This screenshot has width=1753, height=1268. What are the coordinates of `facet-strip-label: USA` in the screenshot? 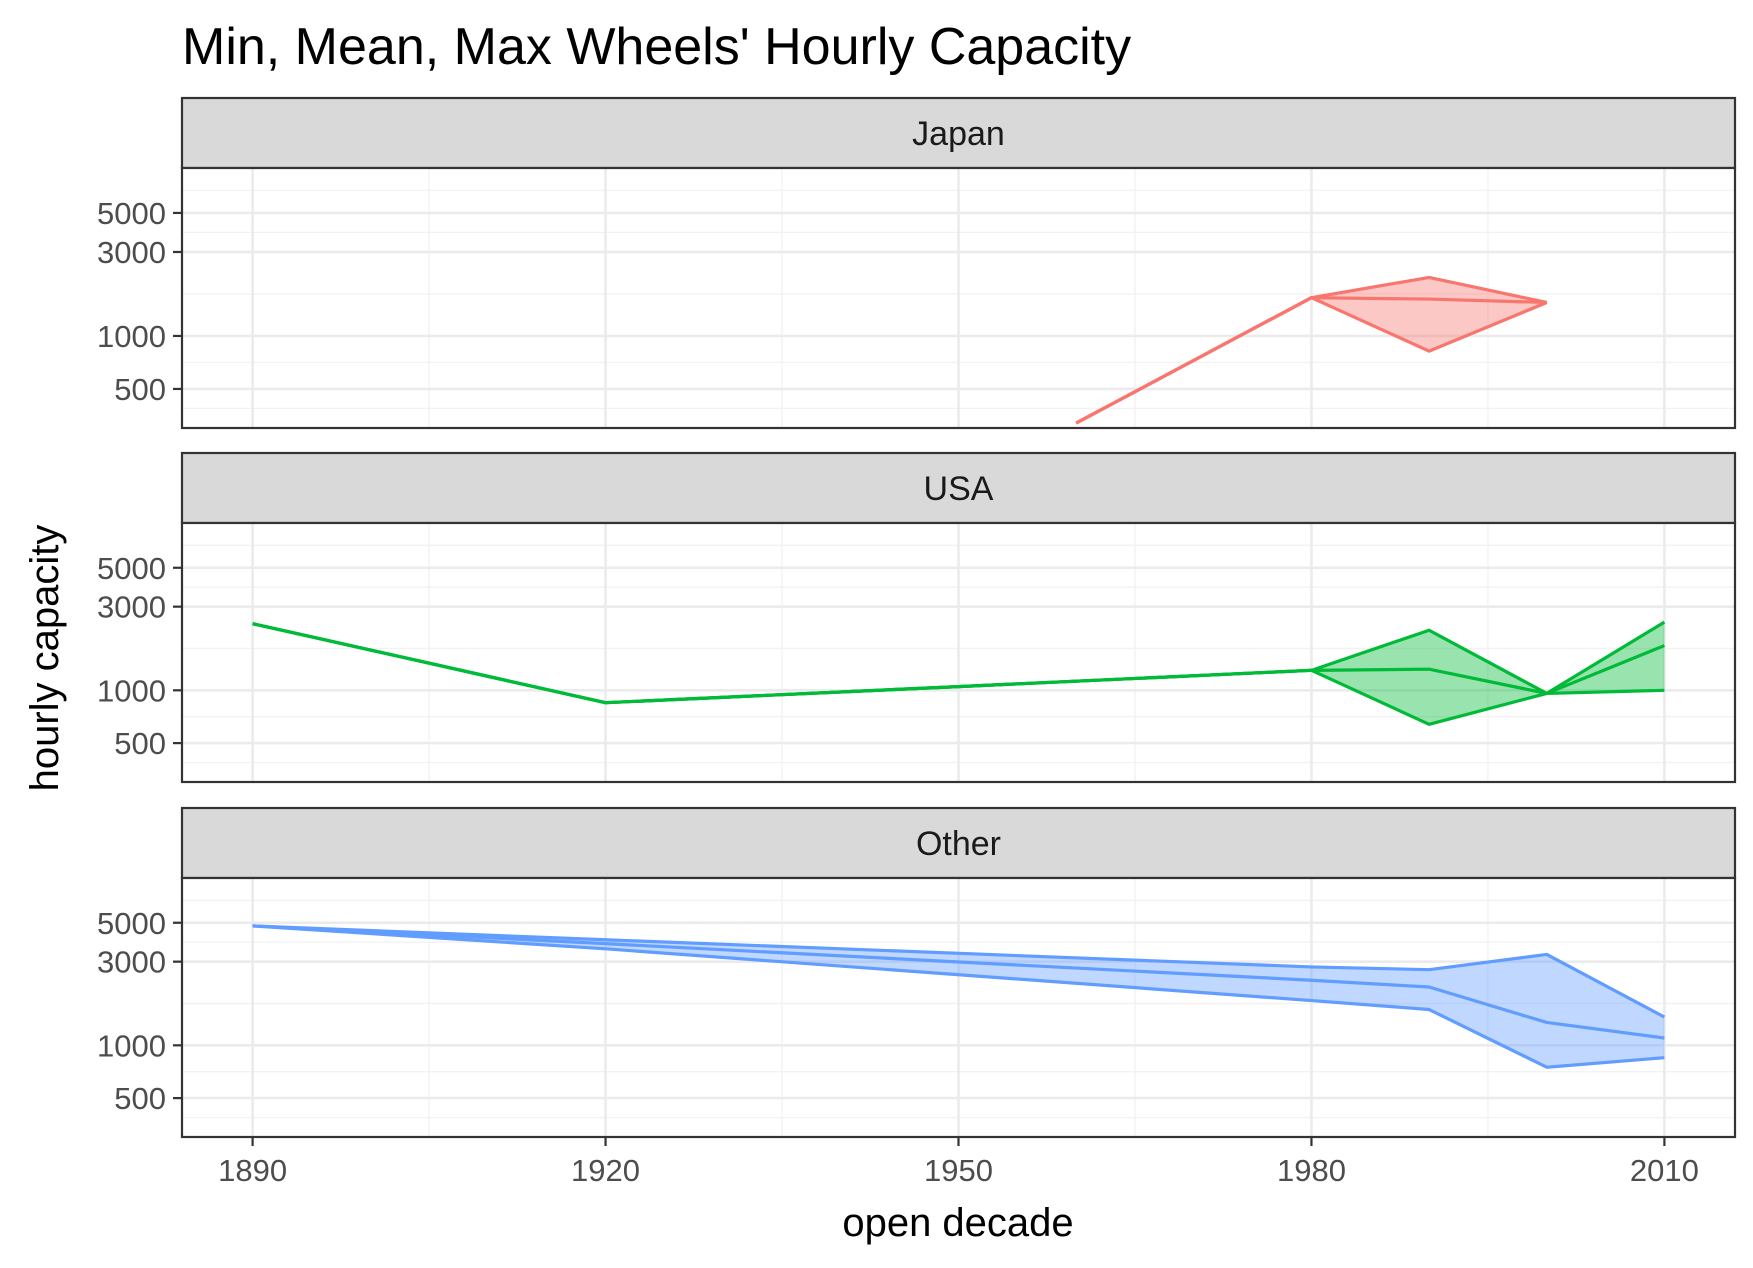 It's located at (959, 489).